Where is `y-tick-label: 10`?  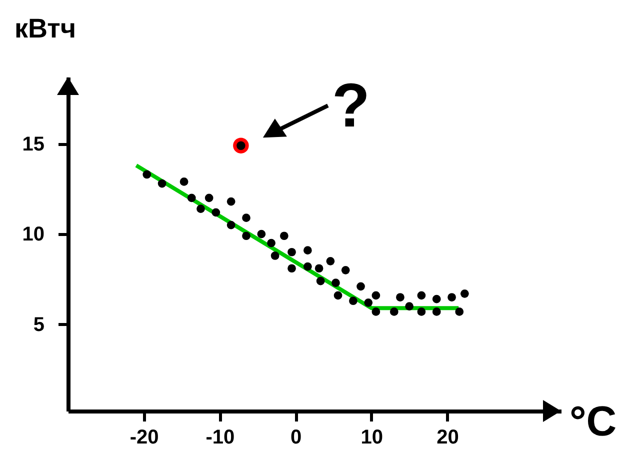
y-tick-label: 10 is located at coordinates (33, 235).